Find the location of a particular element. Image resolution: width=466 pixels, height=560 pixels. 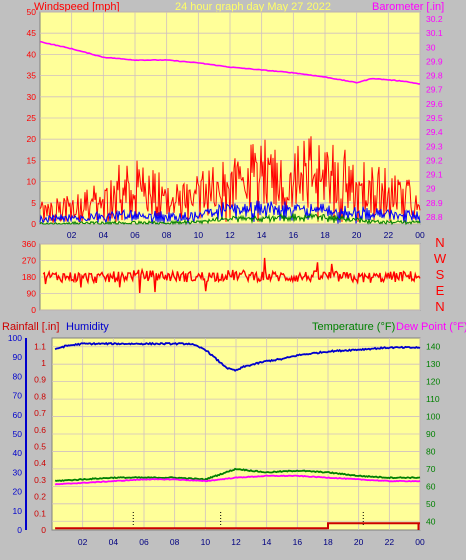

wind-x-tick-label: 00 is located at coordinates (420, 235).